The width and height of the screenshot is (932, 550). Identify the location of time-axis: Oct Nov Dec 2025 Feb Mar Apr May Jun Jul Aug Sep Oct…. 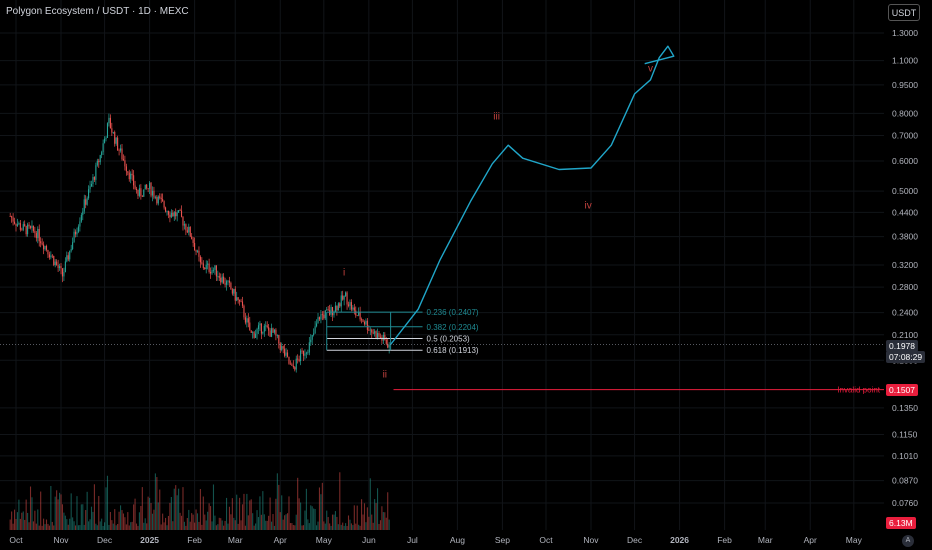
(435, 540).